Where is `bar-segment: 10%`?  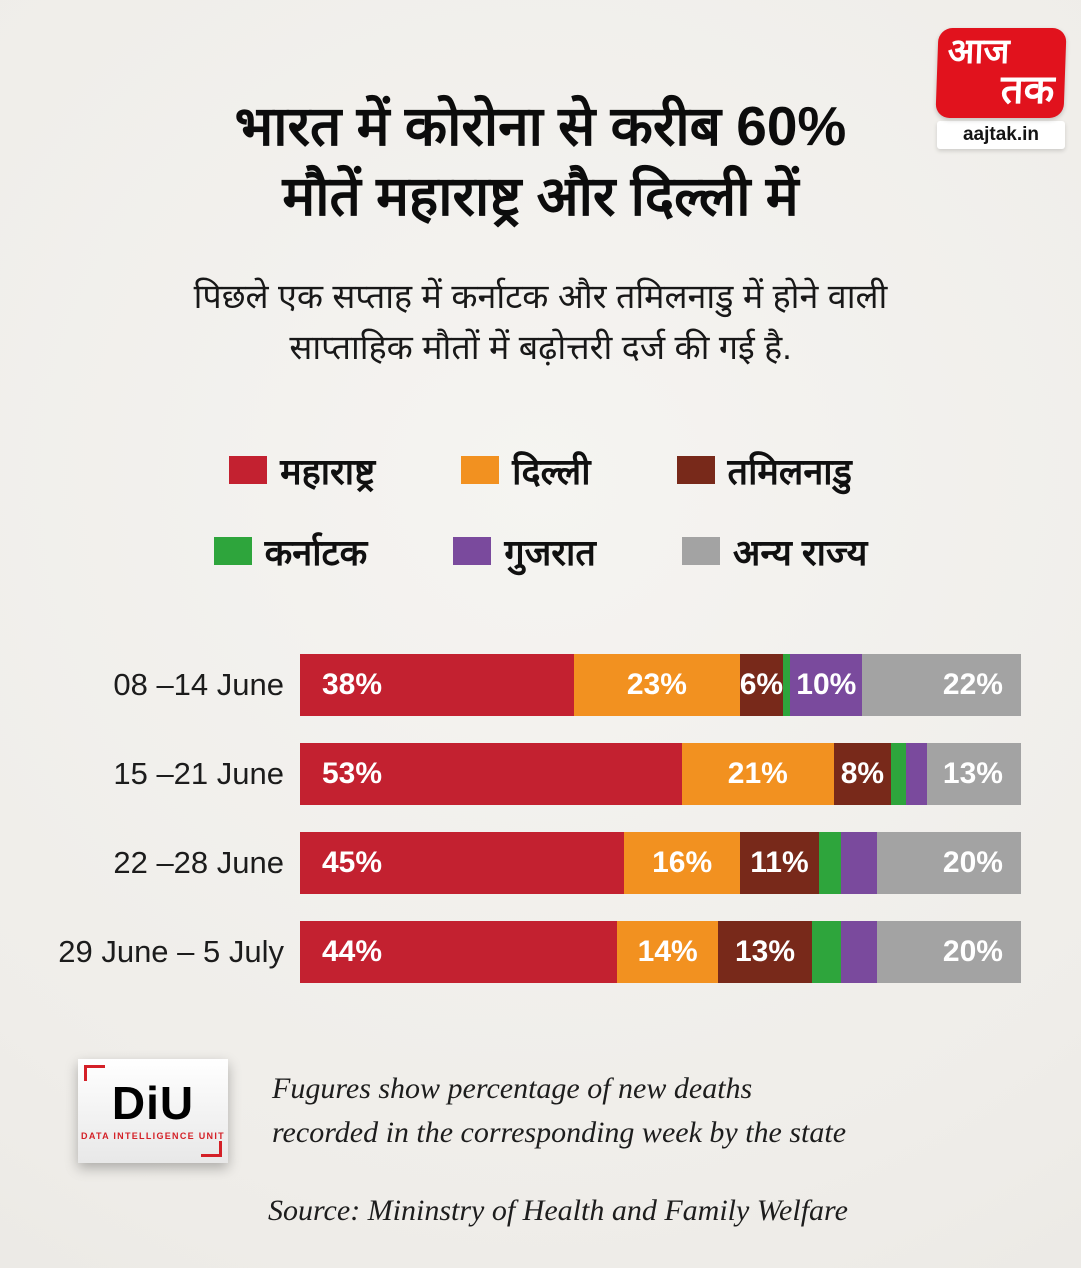 bar-segment: 10% is located at coordinates (826, 684).